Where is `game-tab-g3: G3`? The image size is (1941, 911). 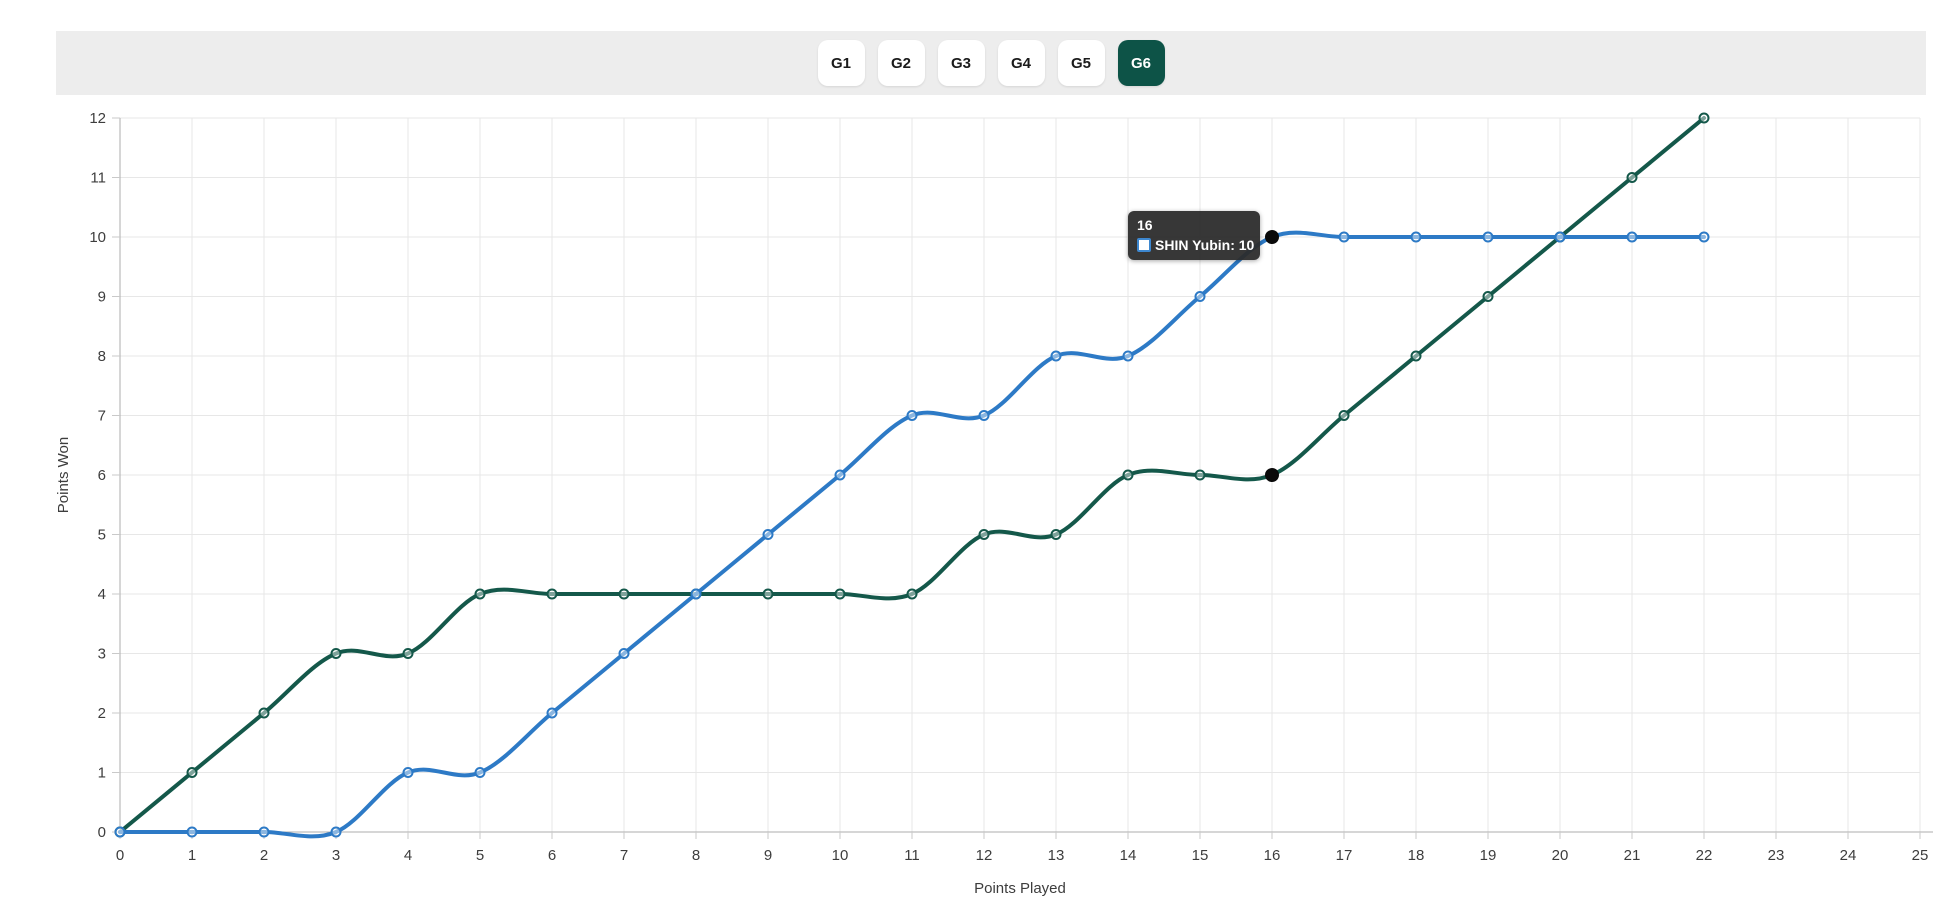
game-tab-g3: G3 is located at coordinates (961, 63).